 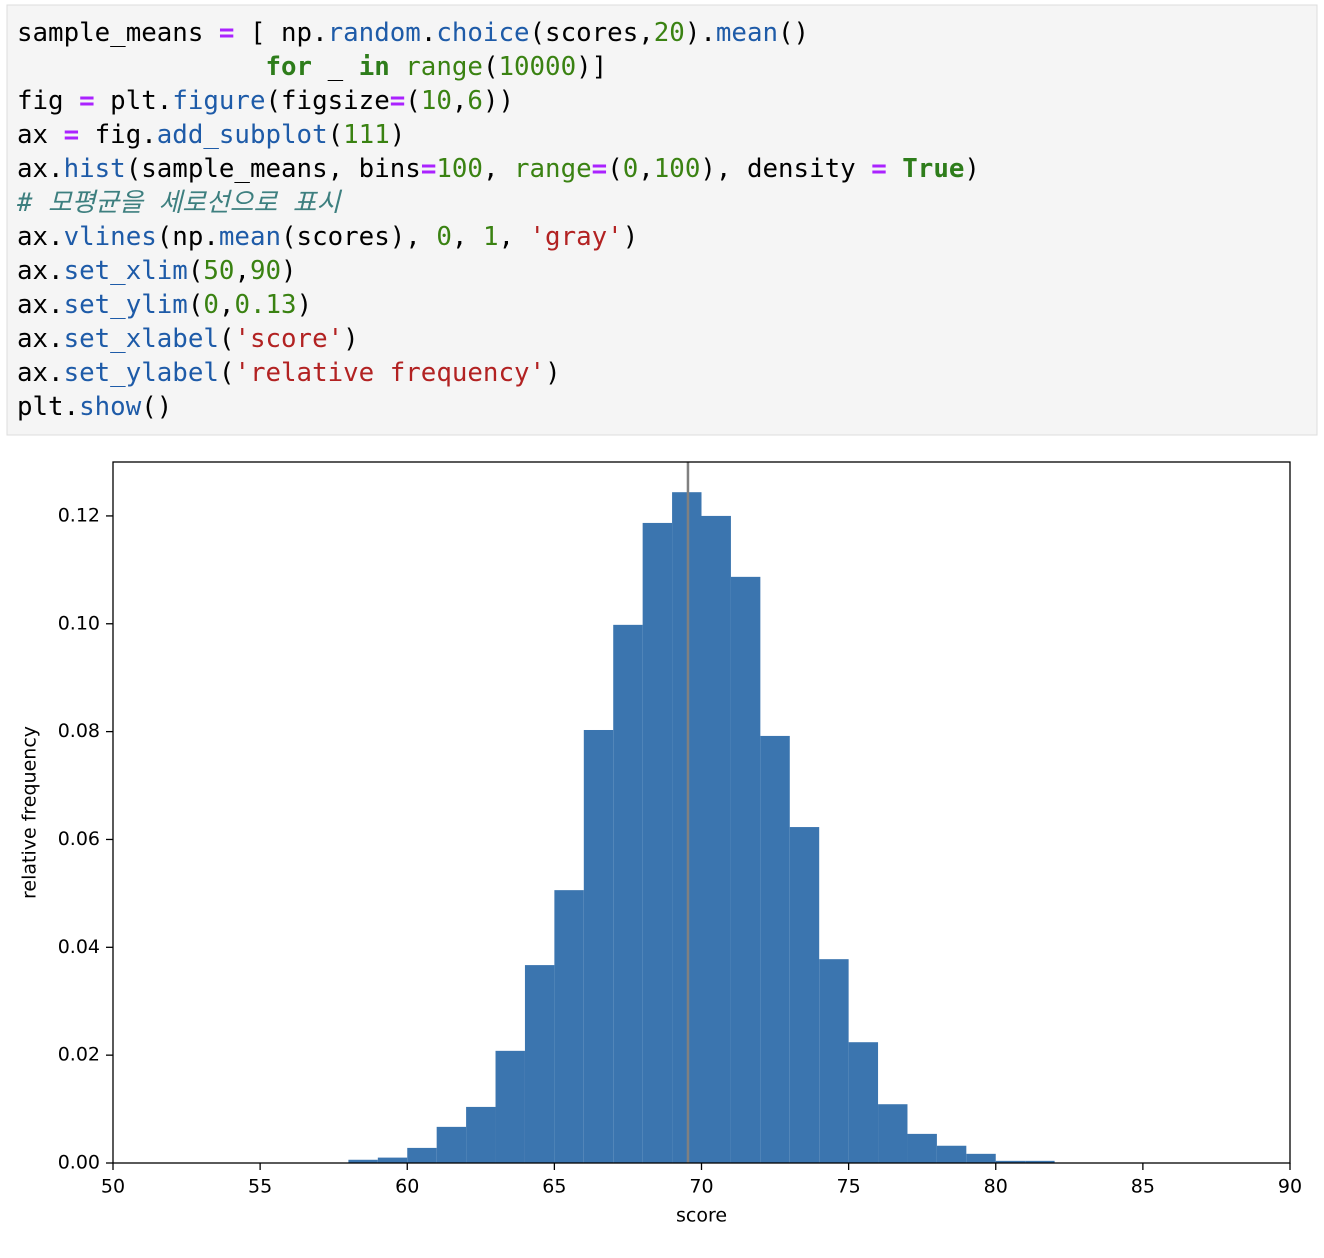 What do you see at coordinates (164, 305) in the screenshot?
I see `code-line: ax.set_ylim(0,0.13)` at bounding box center [164, 305].